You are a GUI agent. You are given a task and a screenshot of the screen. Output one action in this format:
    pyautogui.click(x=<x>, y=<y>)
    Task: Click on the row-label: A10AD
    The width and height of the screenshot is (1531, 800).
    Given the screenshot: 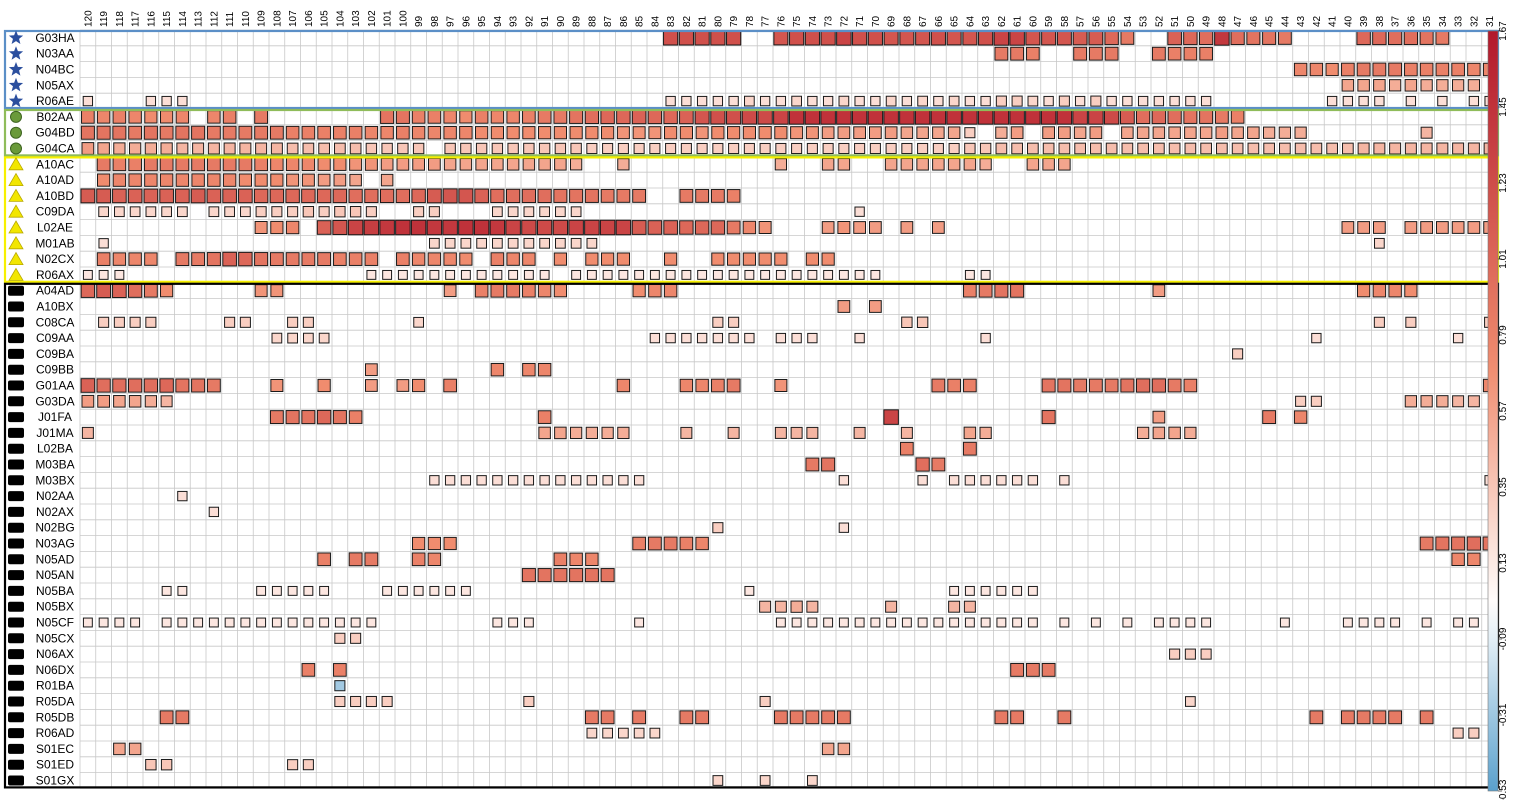 What is the action you would take?
    pyautogui.click(x=55, y=180)
    